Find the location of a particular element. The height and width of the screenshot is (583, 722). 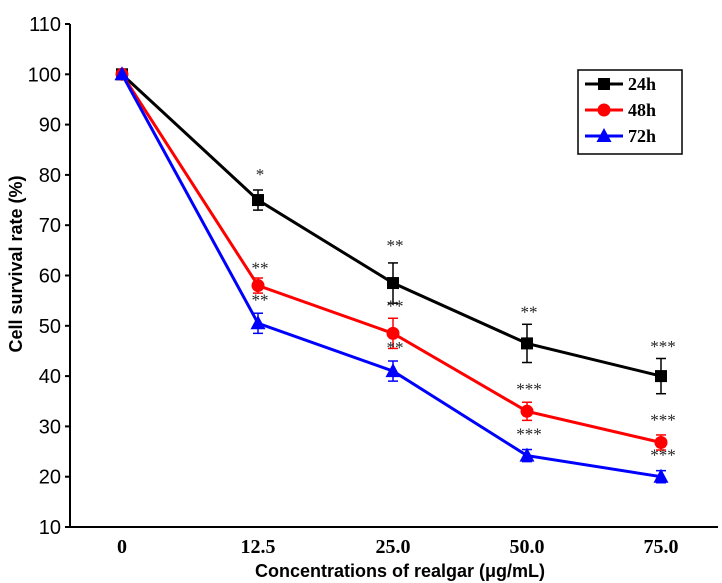

legend-box is located at coordinates (630, 112).